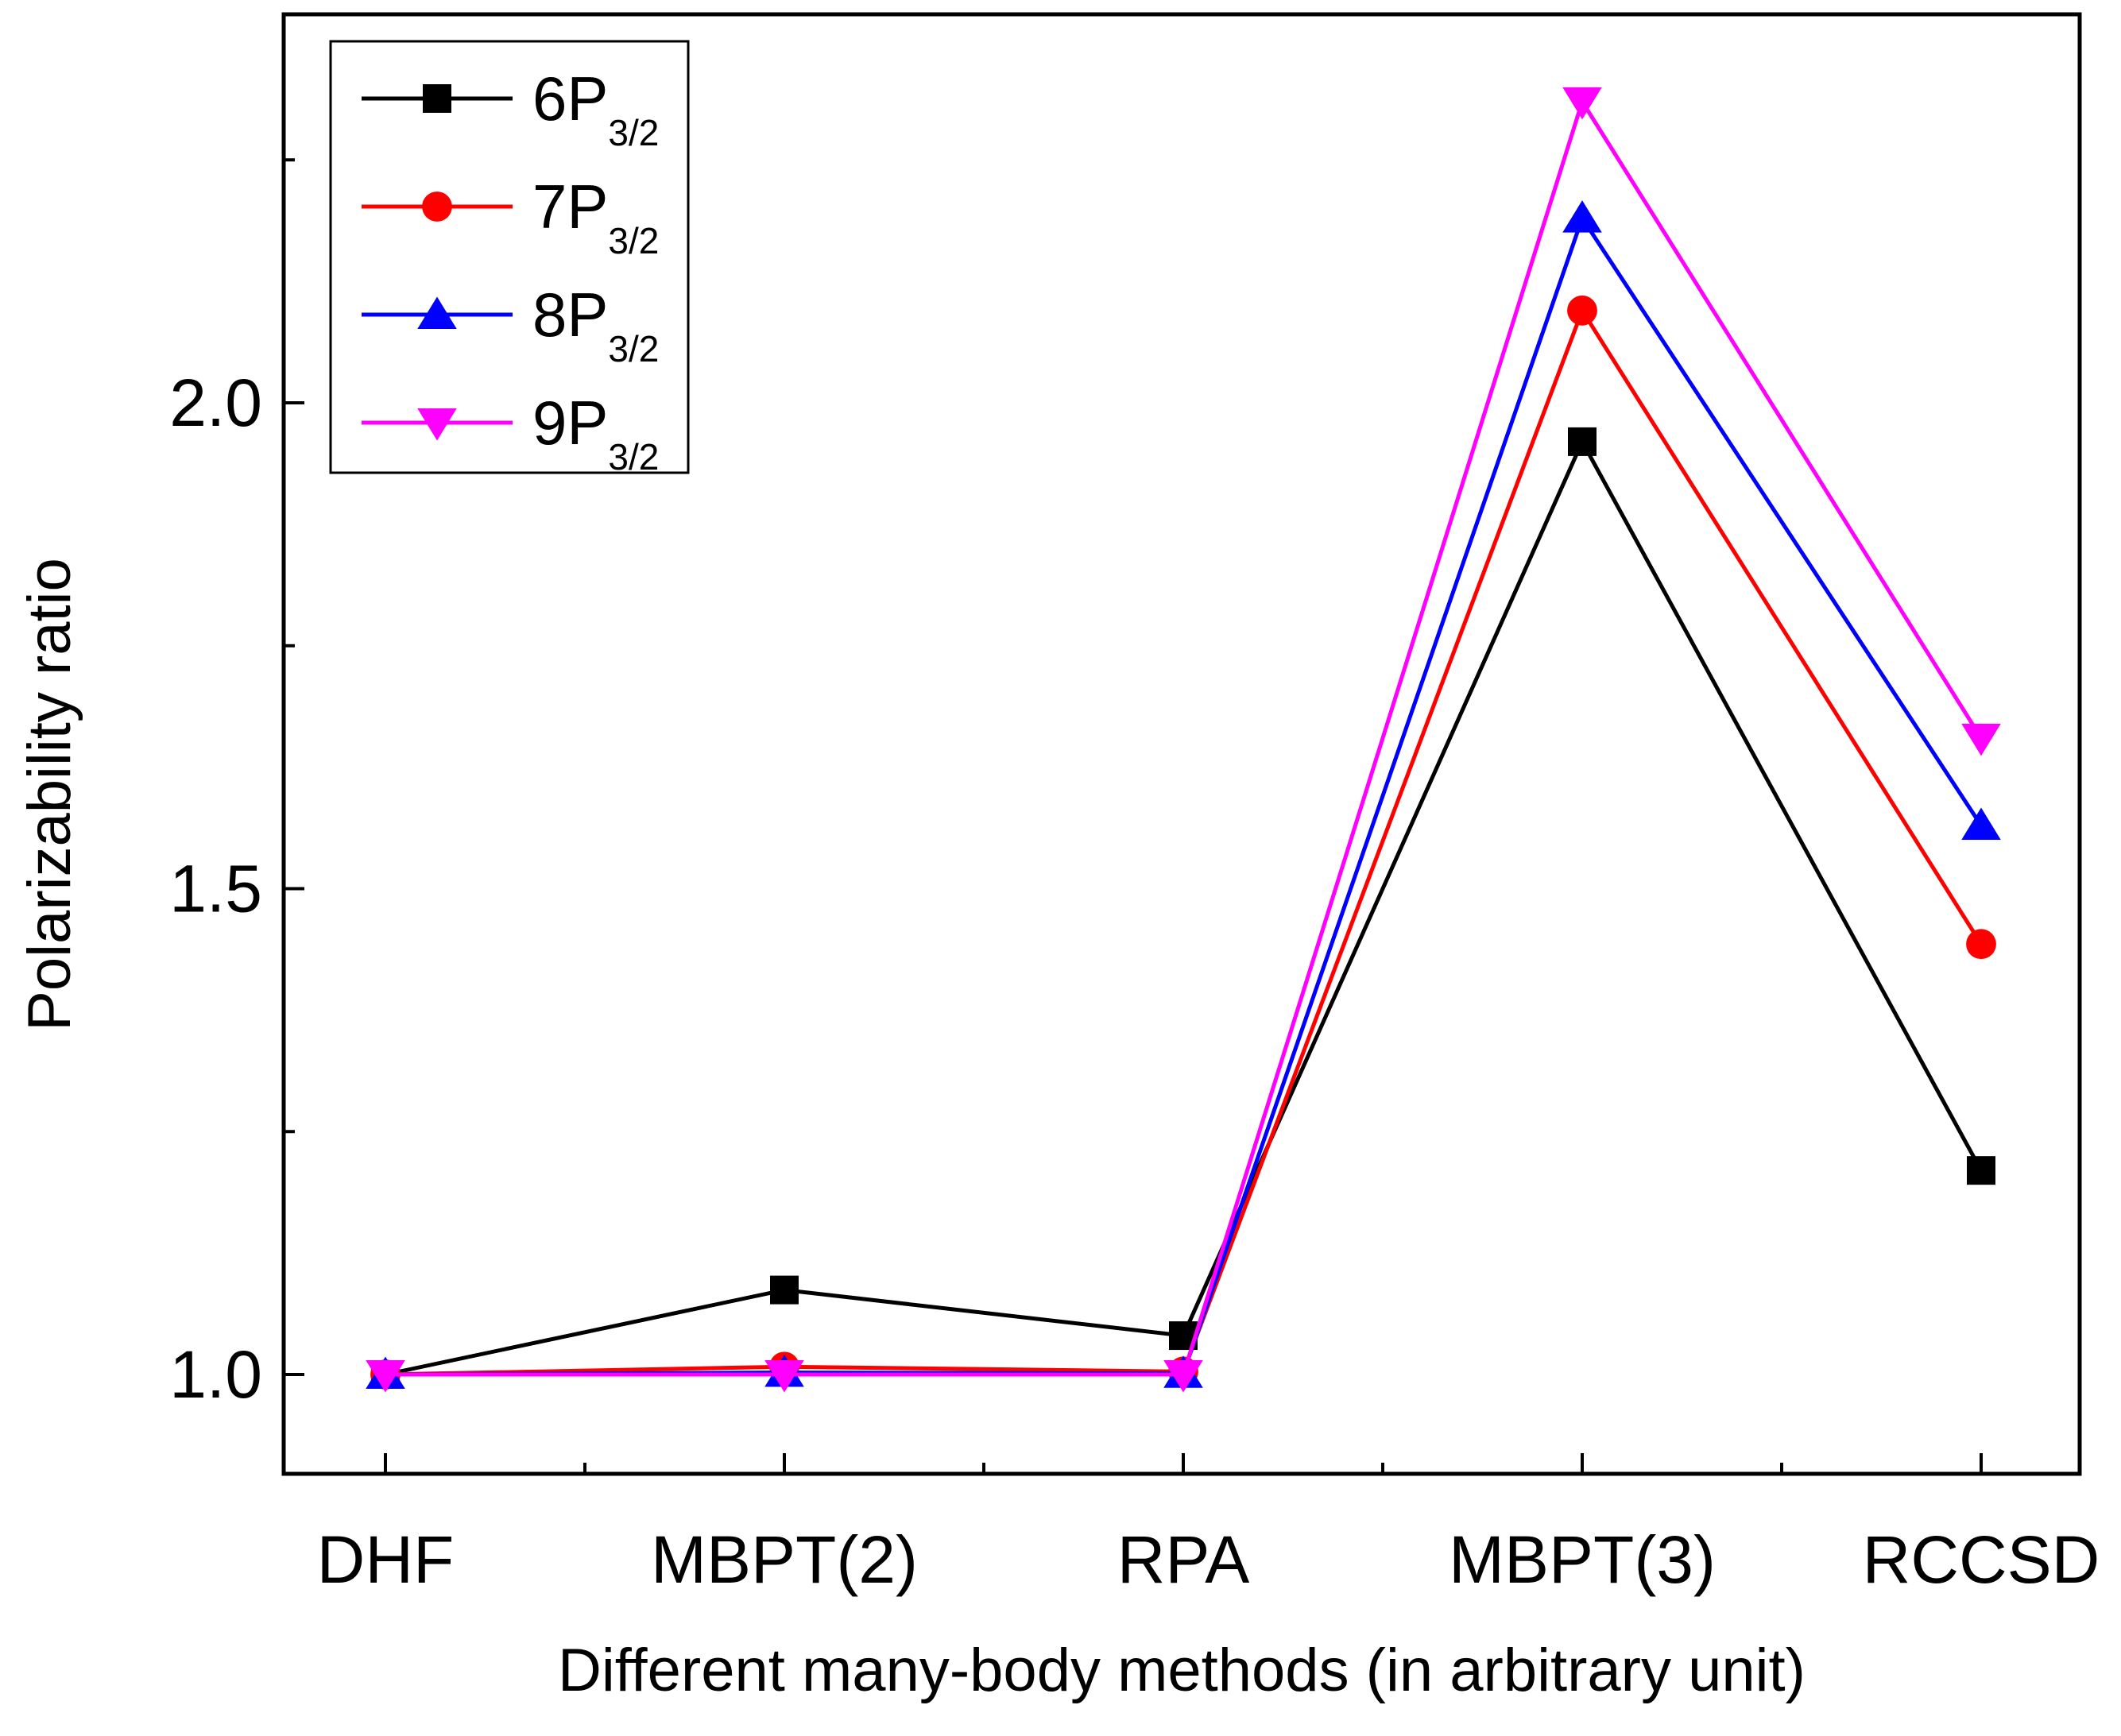 The image size is (2121, 1736). I want to click on x-tick-label: MBPT(3), so click(1582, 1559).